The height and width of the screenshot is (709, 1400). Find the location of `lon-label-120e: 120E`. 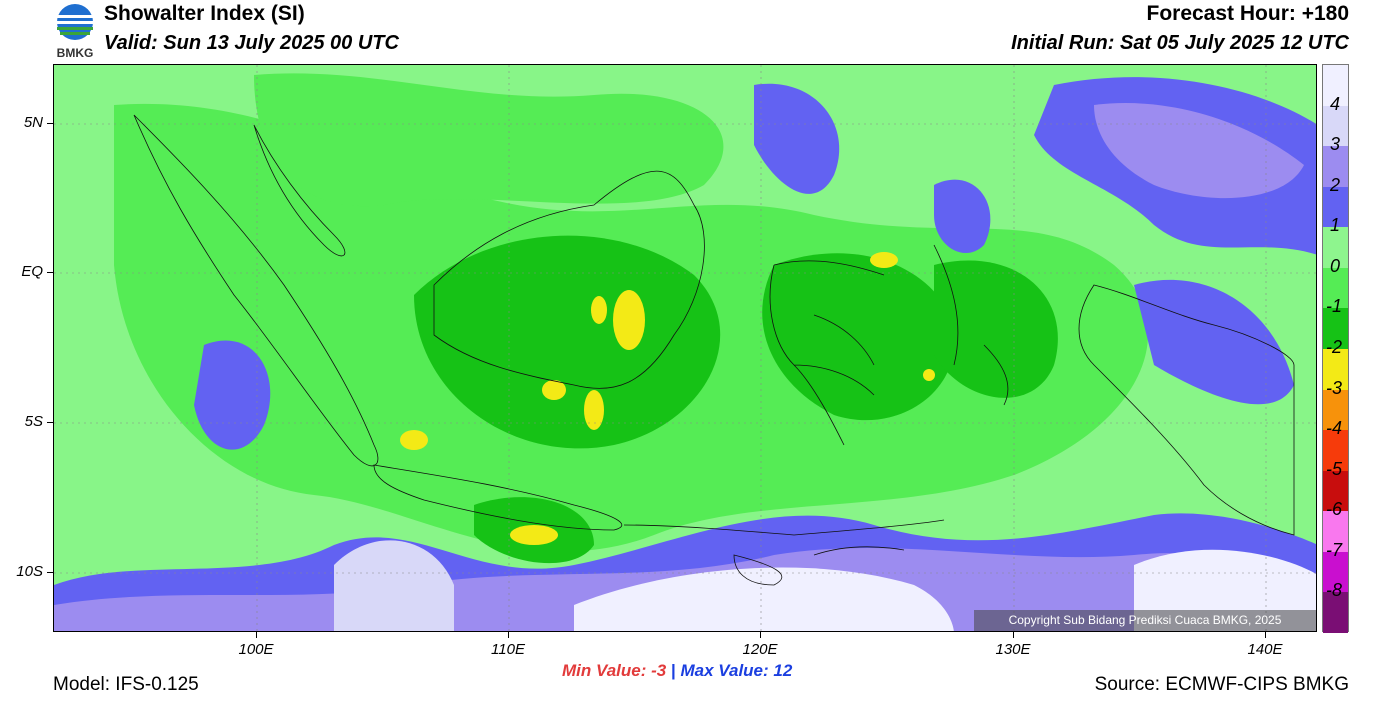

lon-label-120e: 120E is located at coordinates (760, 649).